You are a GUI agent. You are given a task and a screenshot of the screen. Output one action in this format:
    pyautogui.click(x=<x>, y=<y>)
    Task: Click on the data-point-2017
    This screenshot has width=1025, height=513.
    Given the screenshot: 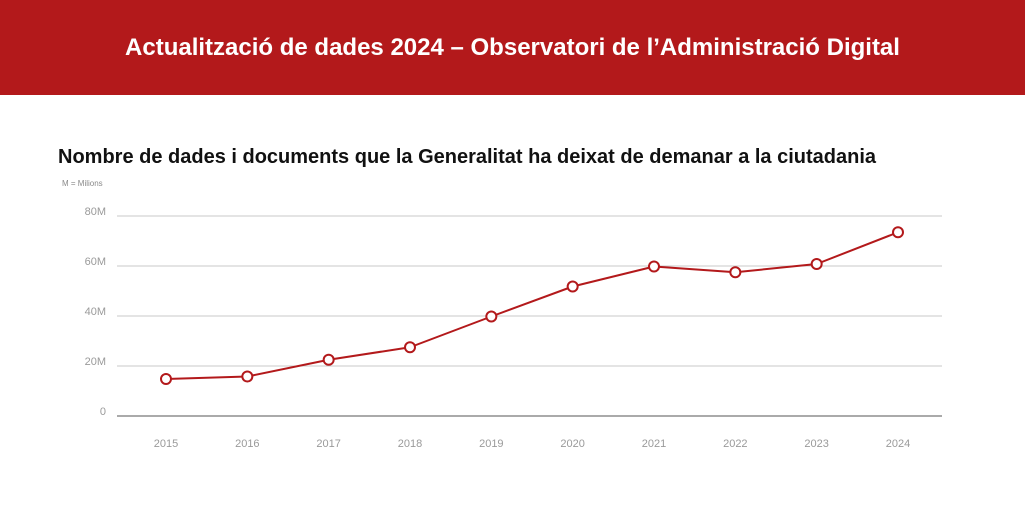 What is the action you would take?
    pyautogui.click(x=328, y=359)
    